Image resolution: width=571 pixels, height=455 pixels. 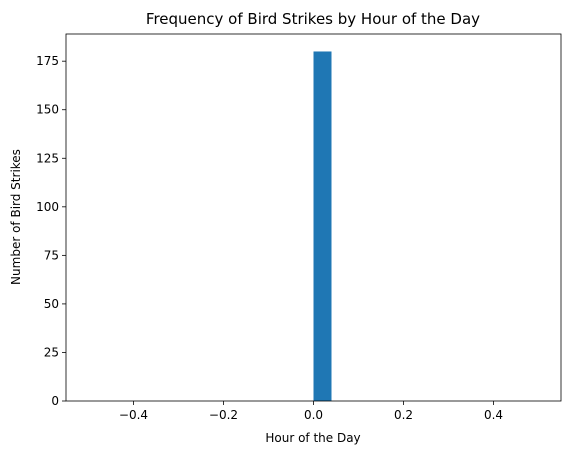 What do you see at coordinates (47, 158) in the screenshot?
I see `y-tick-label: 125` at bounding box center [47, 158].